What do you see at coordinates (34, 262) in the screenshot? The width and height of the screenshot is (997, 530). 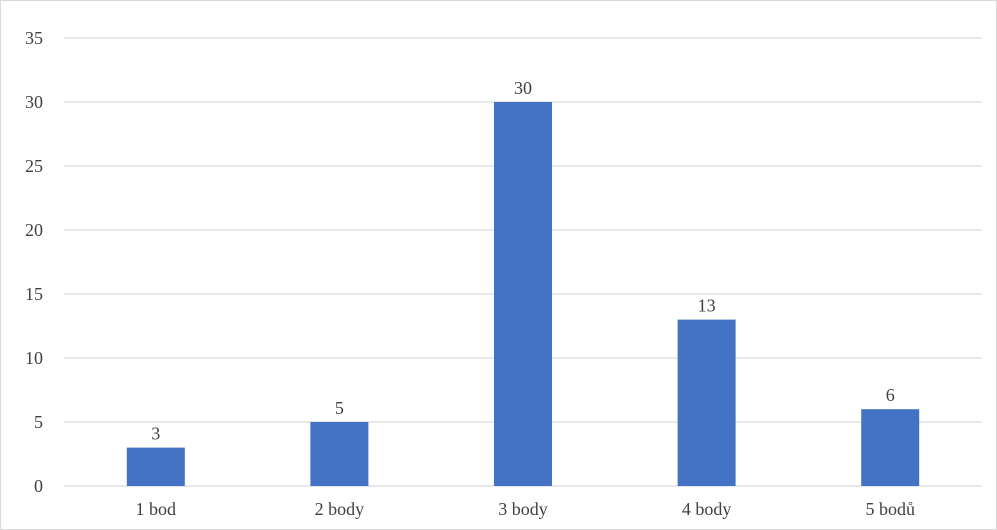 I see `y-axis-tick-labels: 0 5 10 15 20 25 30 35` at bounding box center [34, 262].